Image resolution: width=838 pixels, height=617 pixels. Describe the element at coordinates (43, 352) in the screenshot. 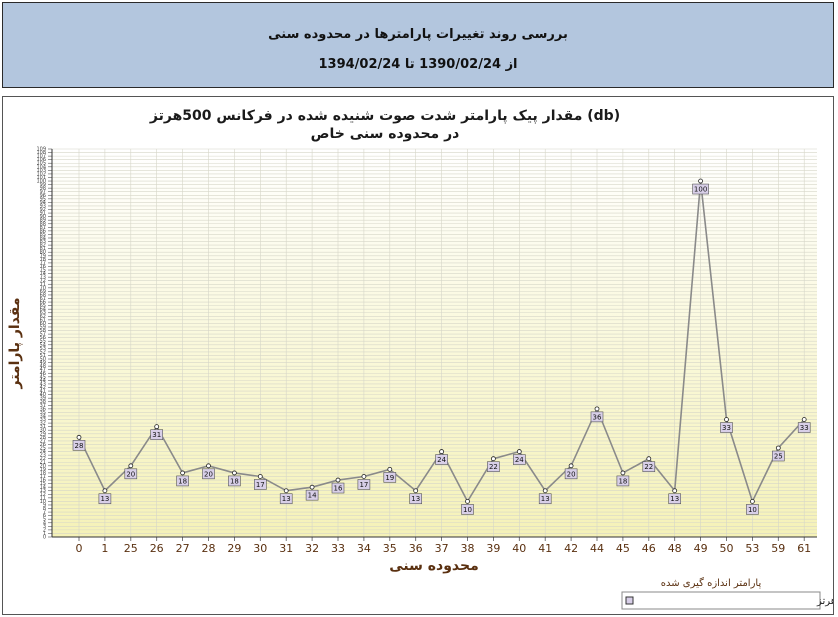

I see `y-tick-label: 52` at that location.